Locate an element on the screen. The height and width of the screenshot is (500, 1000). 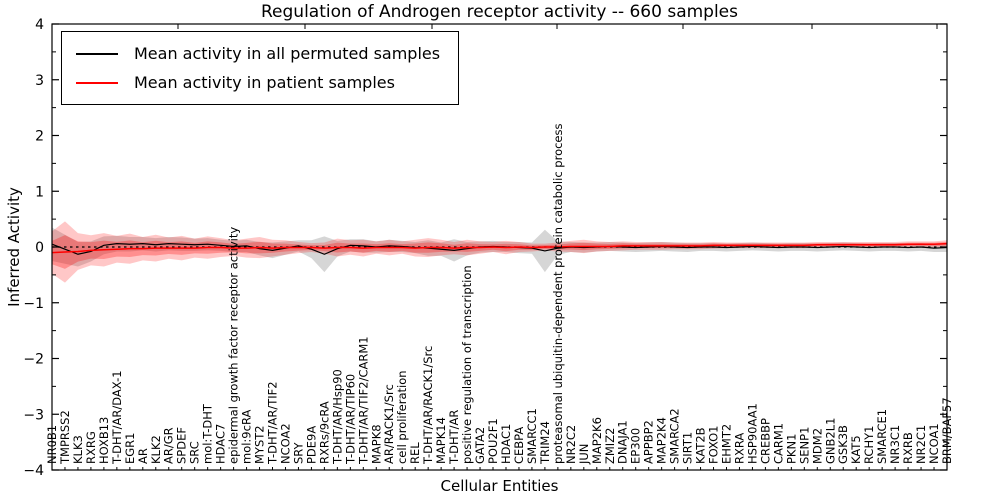
patient-std-band-inner is located at coordinates (499, 252).